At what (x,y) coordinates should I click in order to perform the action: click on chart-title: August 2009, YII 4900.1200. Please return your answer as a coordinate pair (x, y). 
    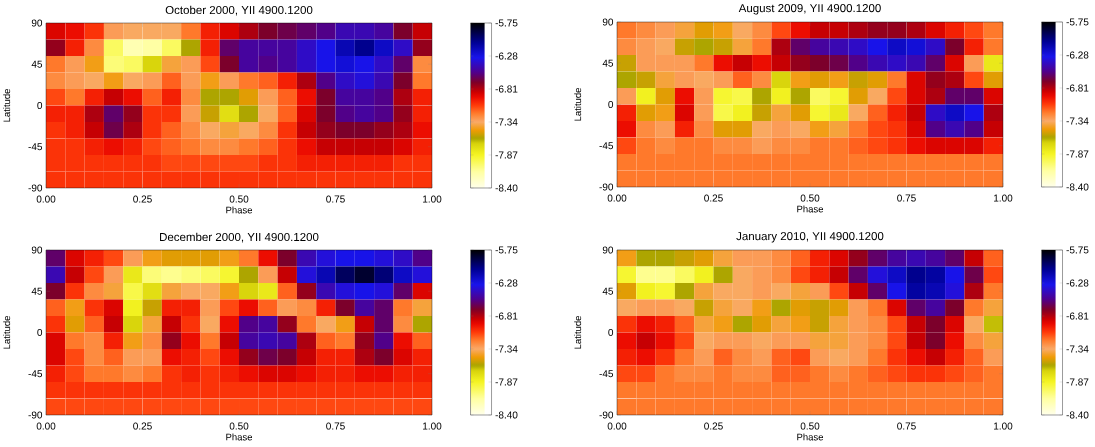
    Looking at the image, I should click on (809, 9).